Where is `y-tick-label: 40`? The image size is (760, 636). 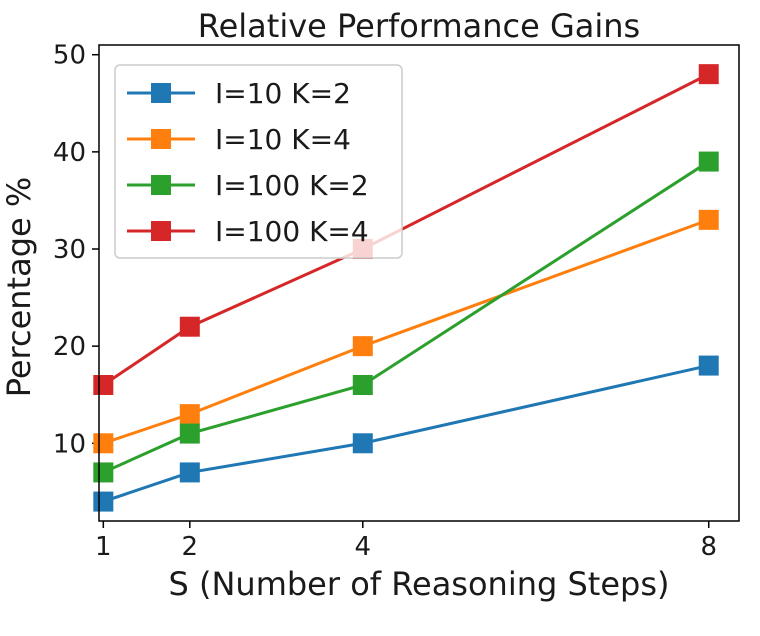
y-tick-label: 40 is located at coordinates (69, 153).